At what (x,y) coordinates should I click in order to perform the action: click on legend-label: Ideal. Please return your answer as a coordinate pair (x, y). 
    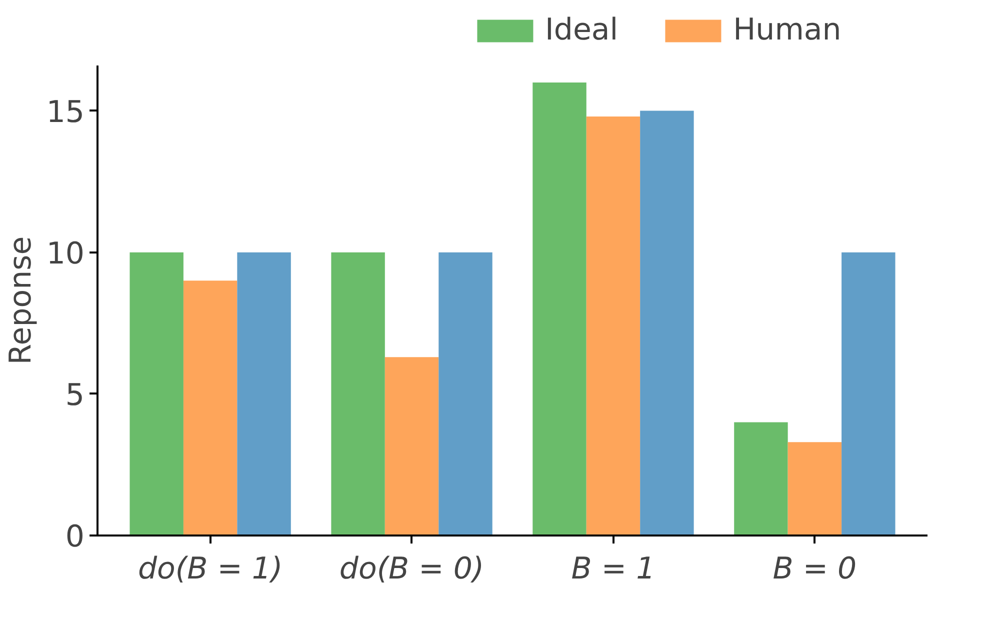
    Looking at the image, I should click on (581, 30).